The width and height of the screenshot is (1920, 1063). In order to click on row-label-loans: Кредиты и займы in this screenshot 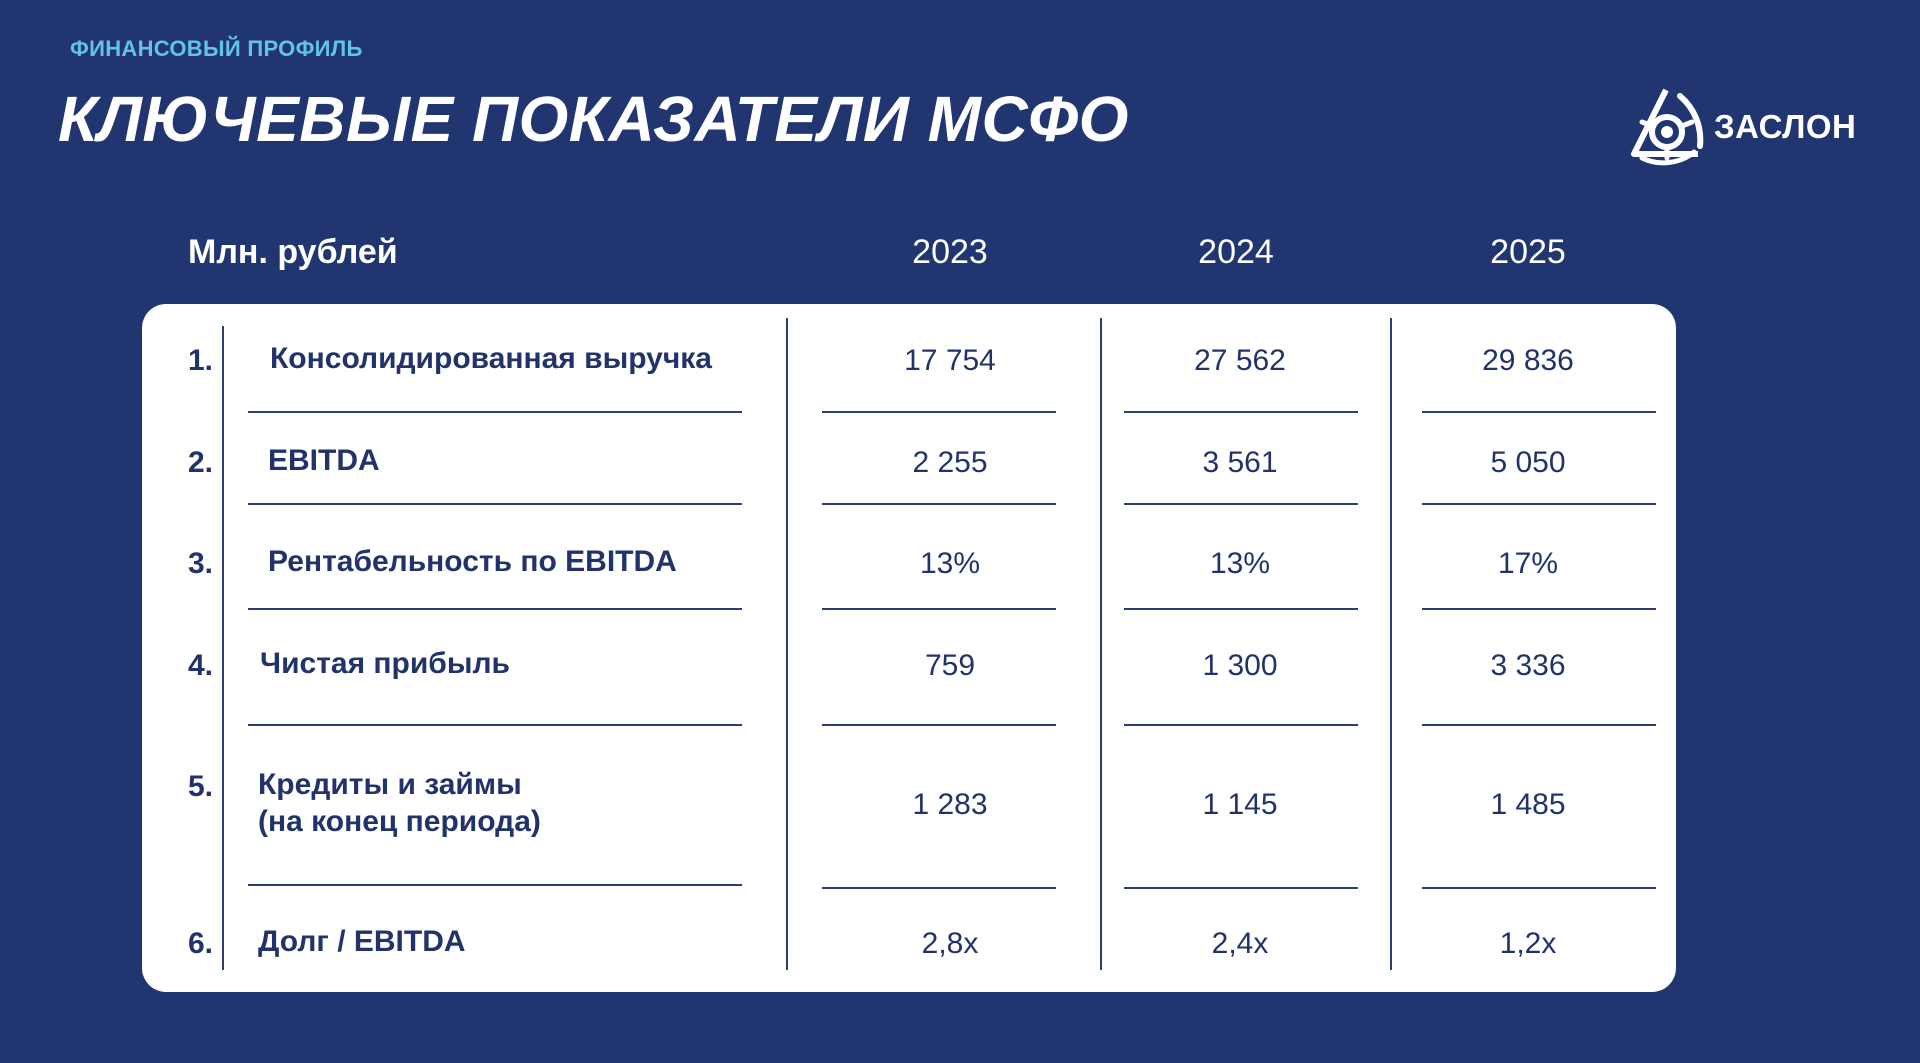, I will do `click(390, 784)`.